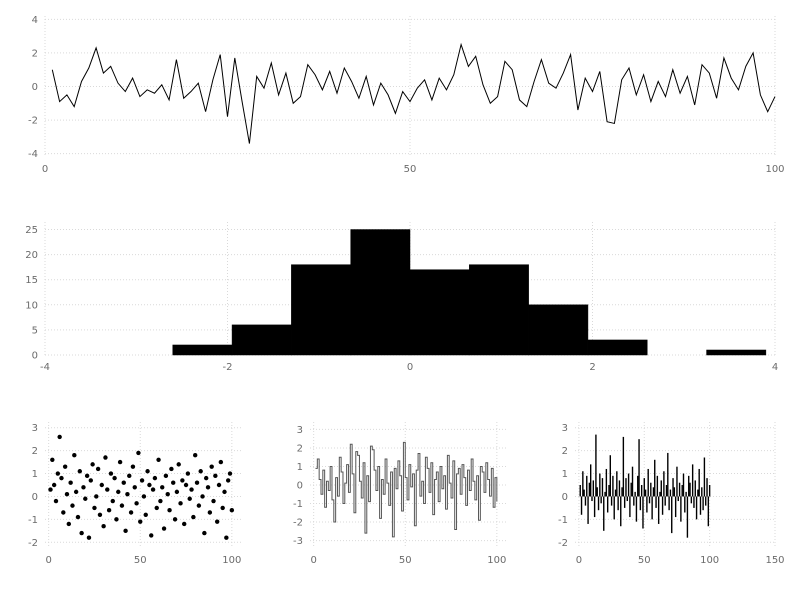 The height and width of the screenshot is (600, 800). What do you see at coordinates (774, 560) in the screenshot?
I see `x-tick-label: 150` at bounding box center [774, 560].